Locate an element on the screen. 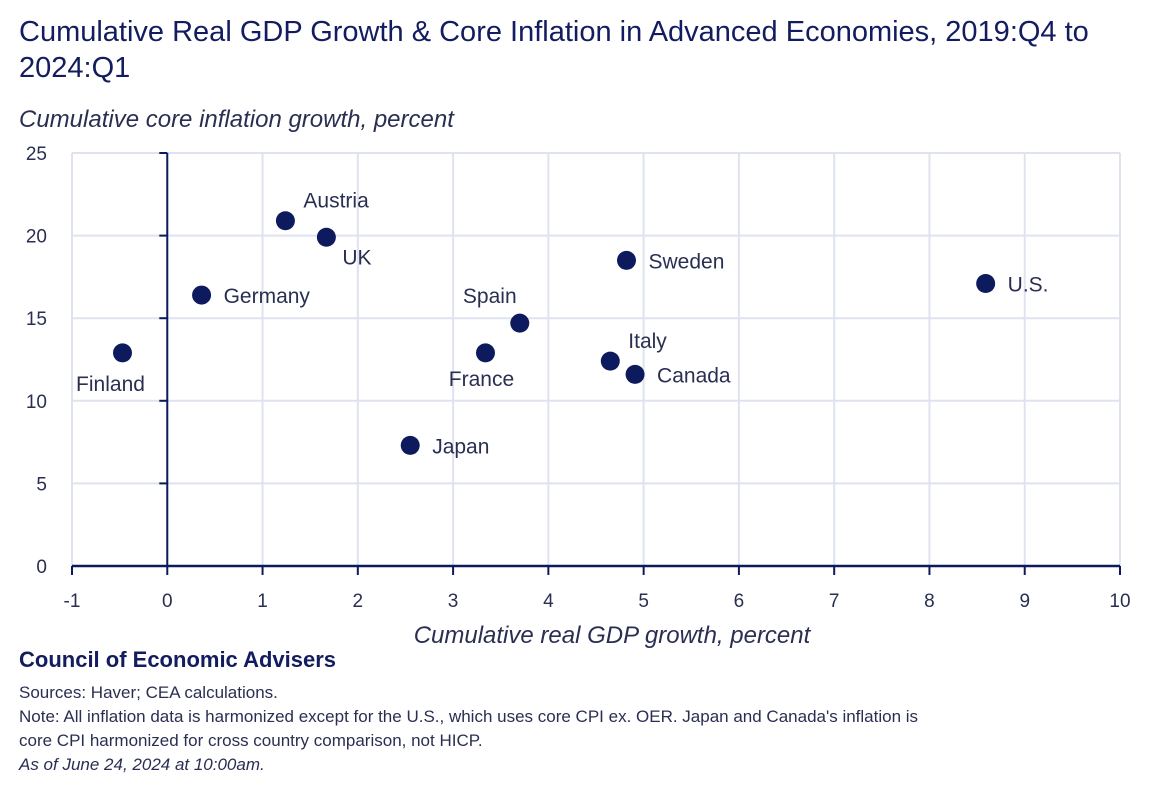 The width and height of the screenshot is (1176, 802). x-tick-label: 7 is located at coordinates (834, 601).